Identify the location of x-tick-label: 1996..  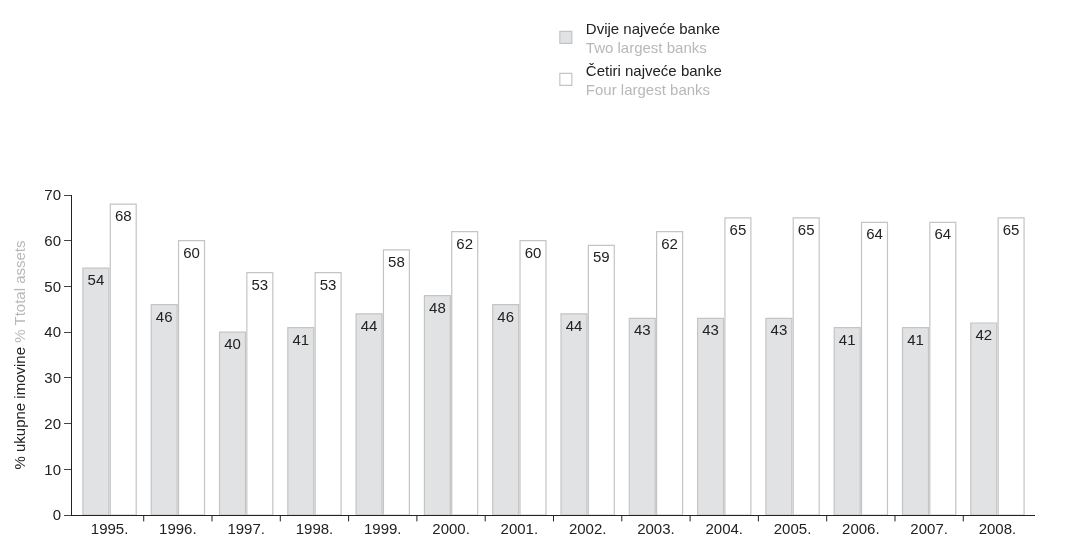
(178, 528).